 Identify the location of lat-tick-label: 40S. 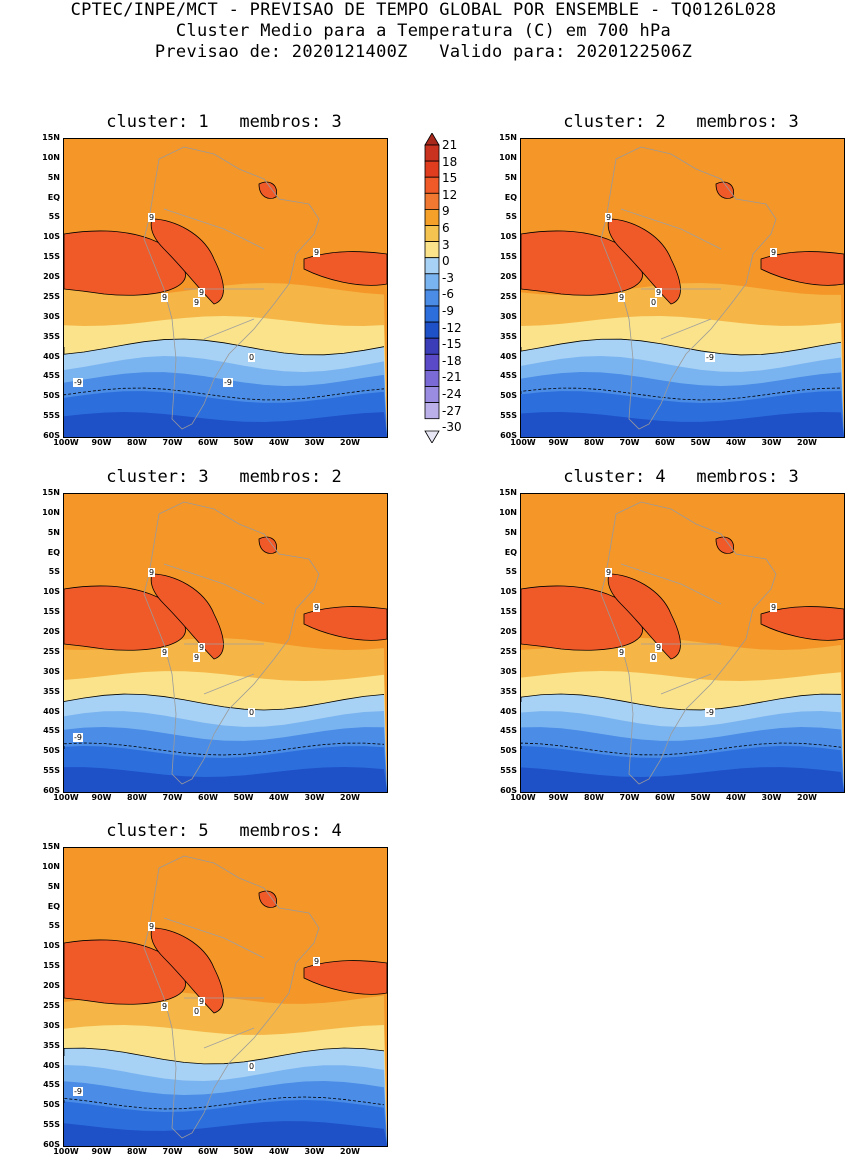
(508, 356).